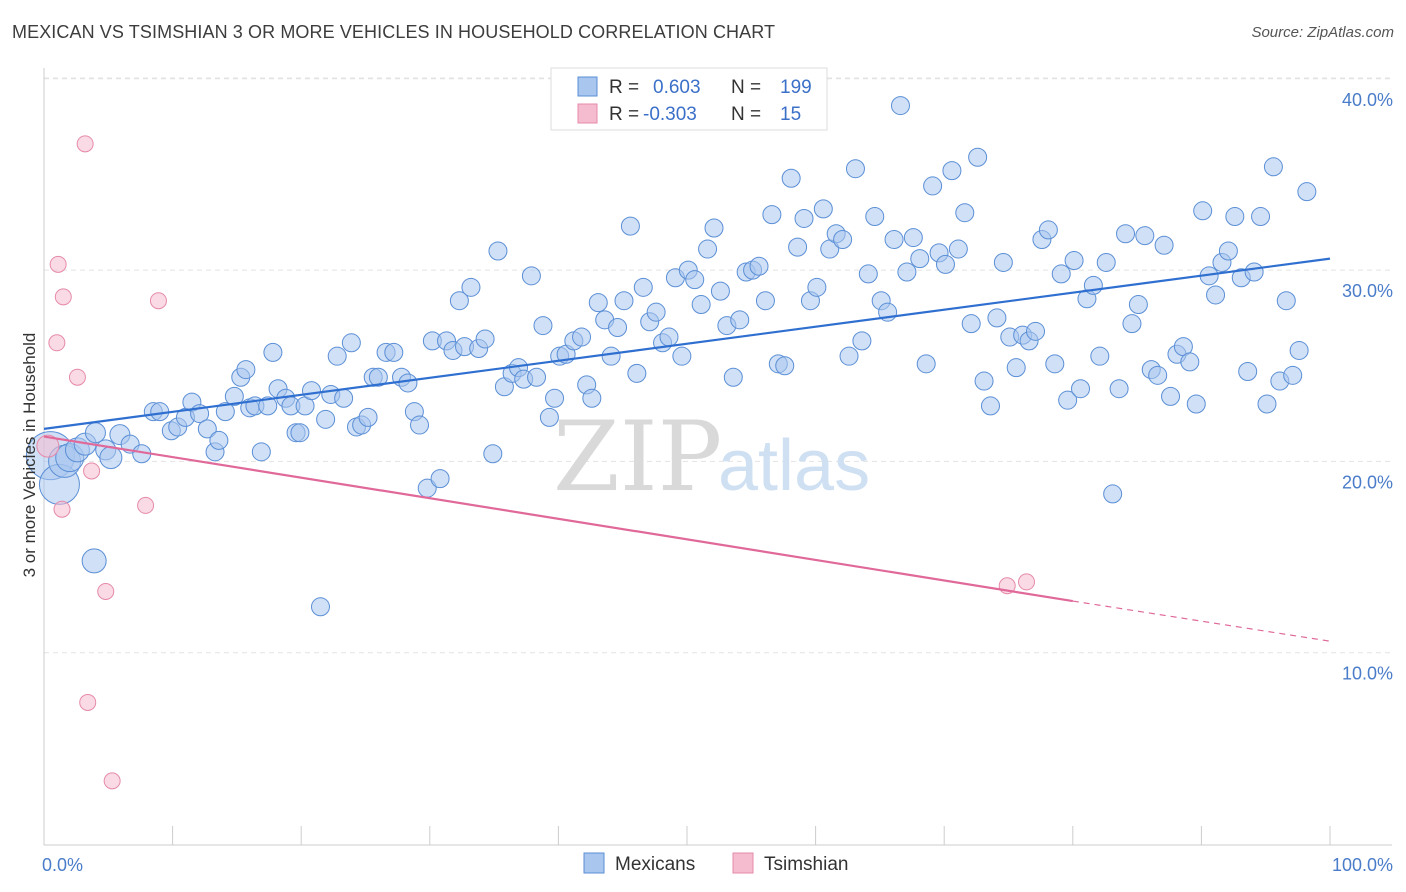  I want to click on legend-swatch-mexicans, so click(587, 86).